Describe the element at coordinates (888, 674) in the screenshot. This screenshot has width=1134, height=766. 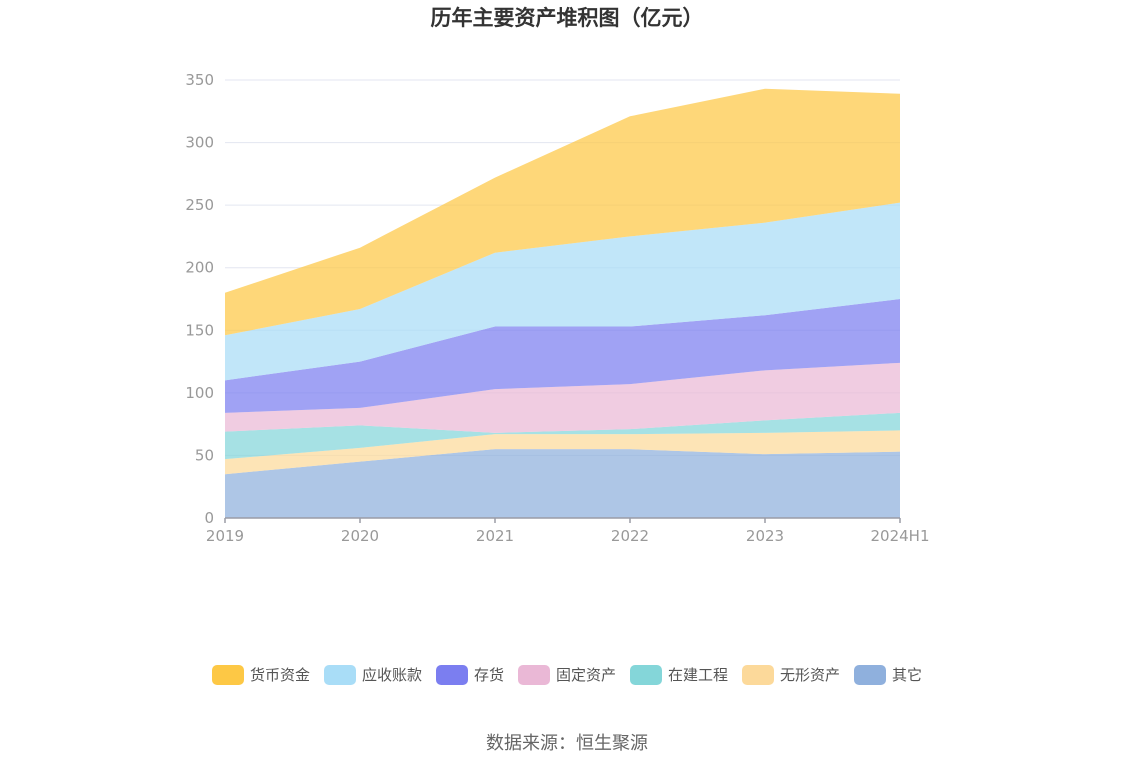
I see `legend-item: 其它` at that location.